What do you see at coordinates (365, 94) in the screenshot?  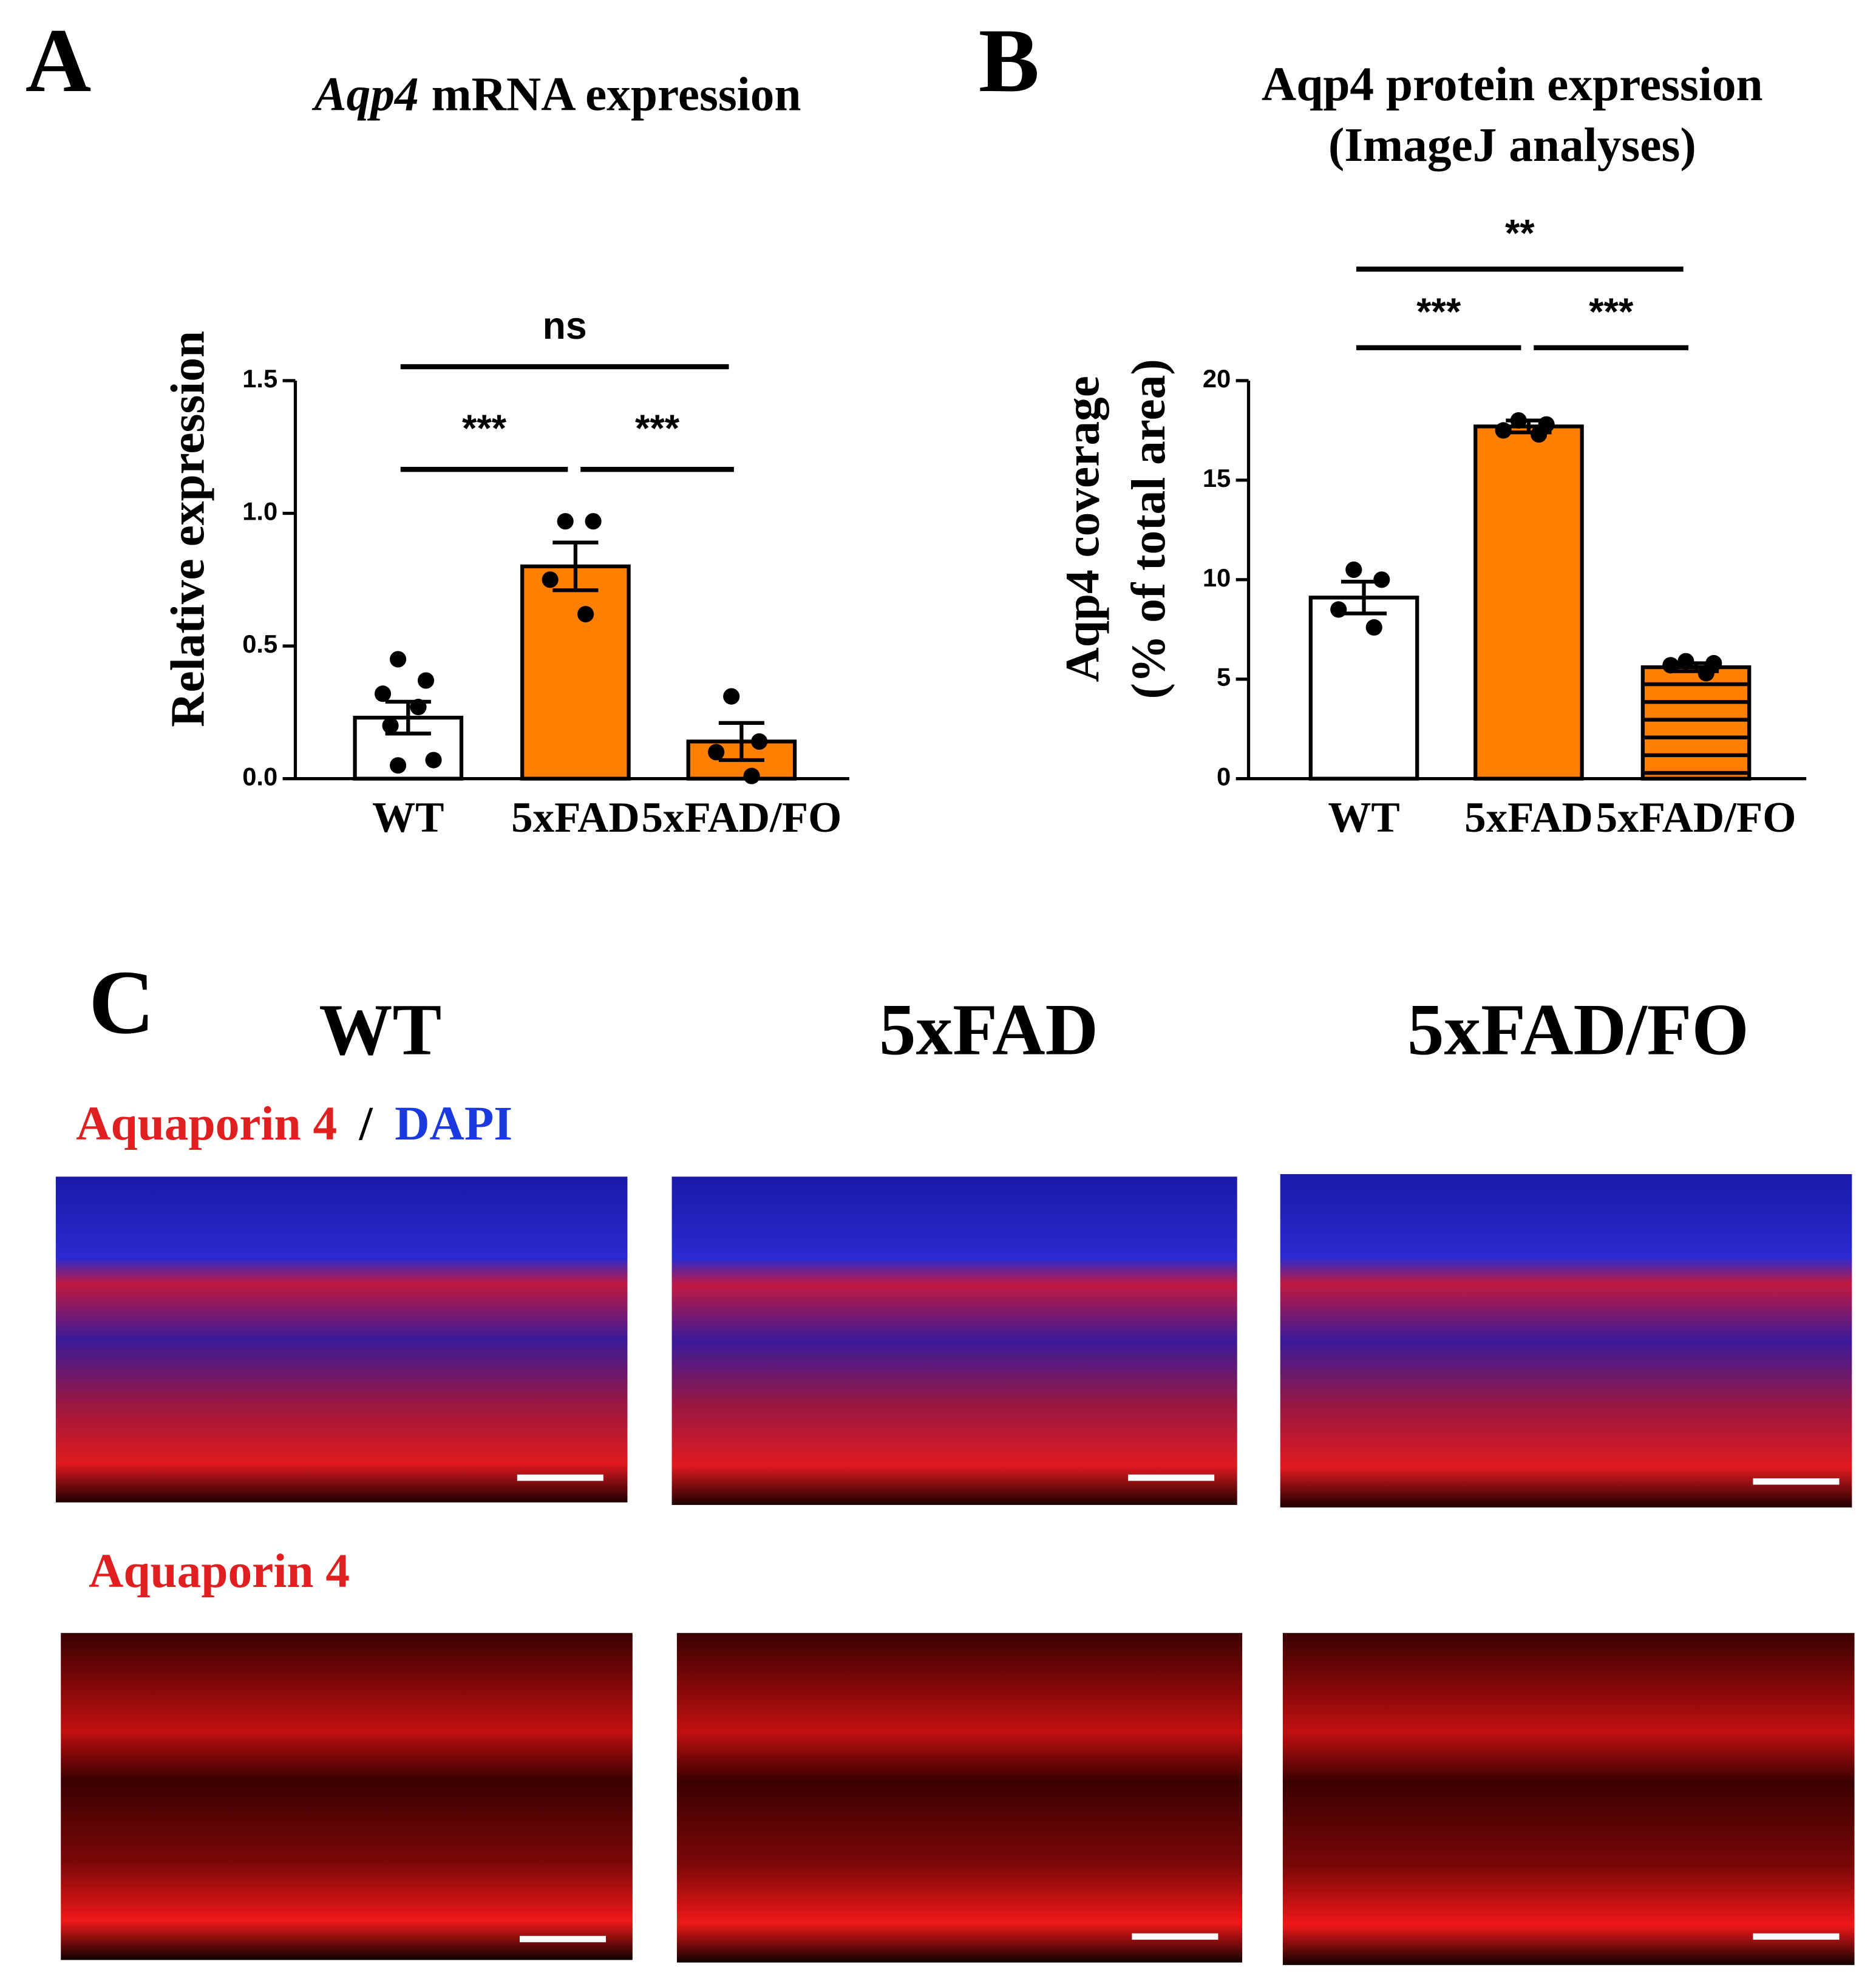 I see `chart-title-italic: Aqp4` at bounding box center [365, 94].